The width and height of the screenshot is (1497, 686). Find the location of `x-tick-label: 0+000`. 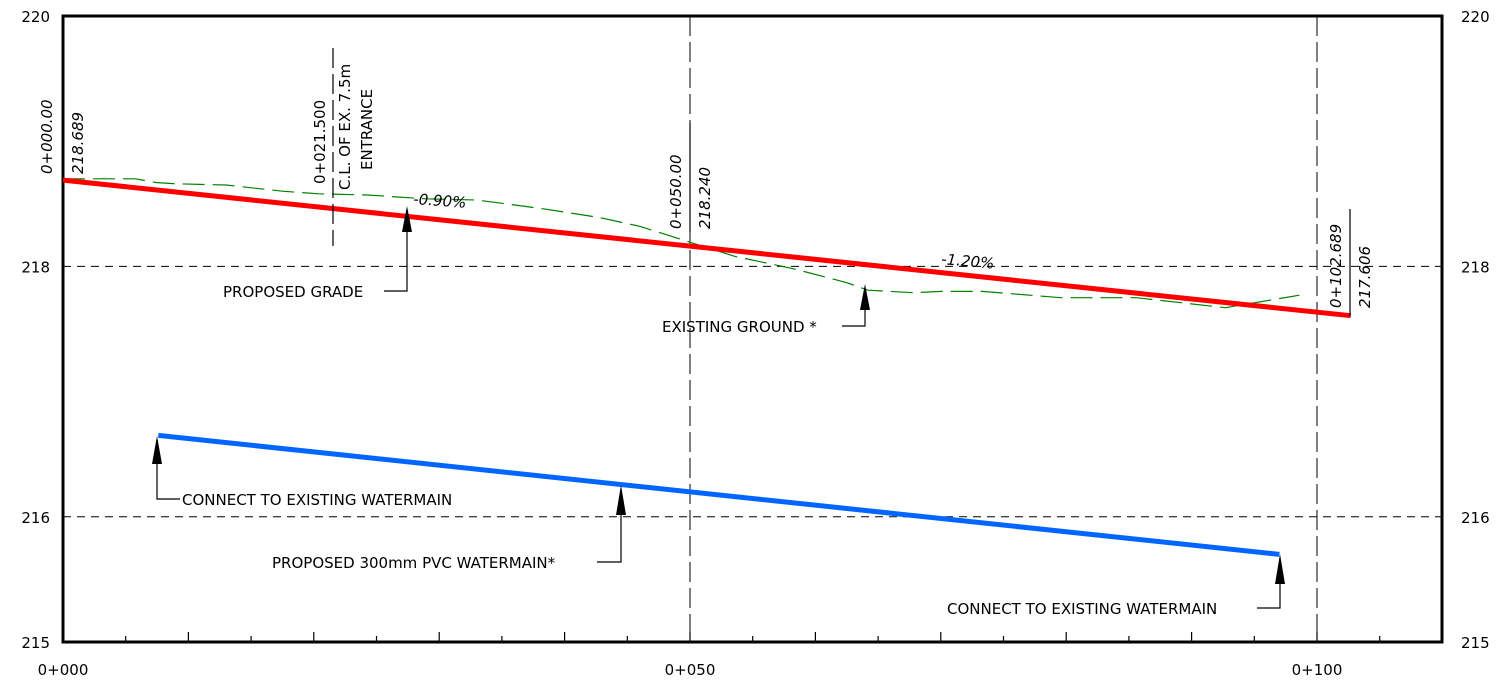

x-tick-label: 0+000 is located at coordinates (63, 670).